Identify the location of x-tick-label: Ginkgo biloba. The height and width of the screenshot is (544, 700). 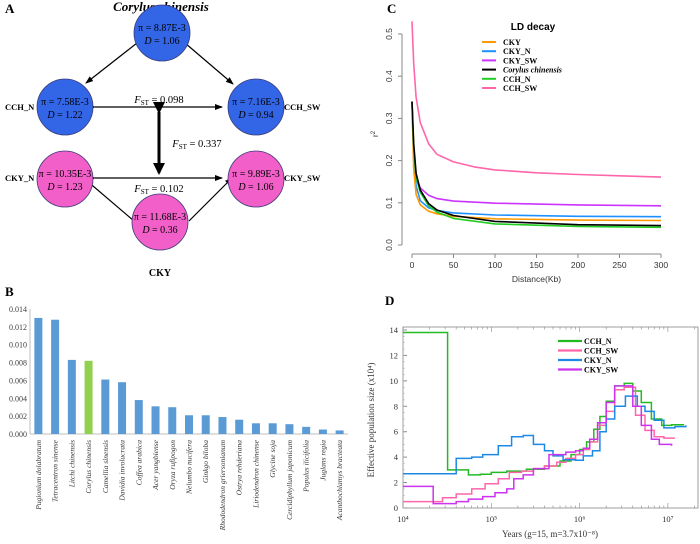
(205, 461).